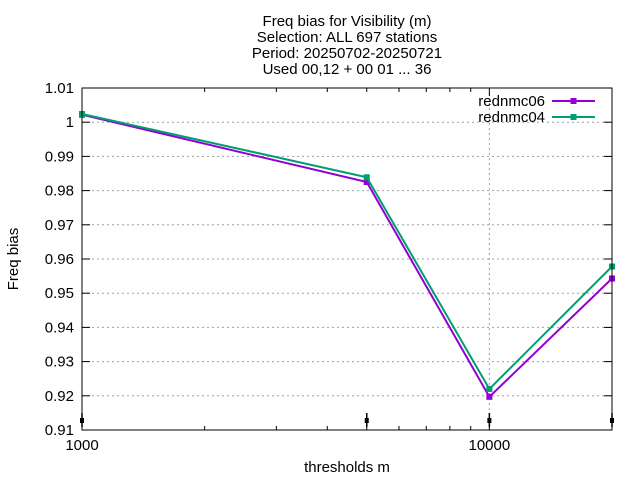  What do you see at coordinates (511, 117) in the screenshot?
I see `legend-label-rednmc04: rednmc04` at bounding box center [511, 117].